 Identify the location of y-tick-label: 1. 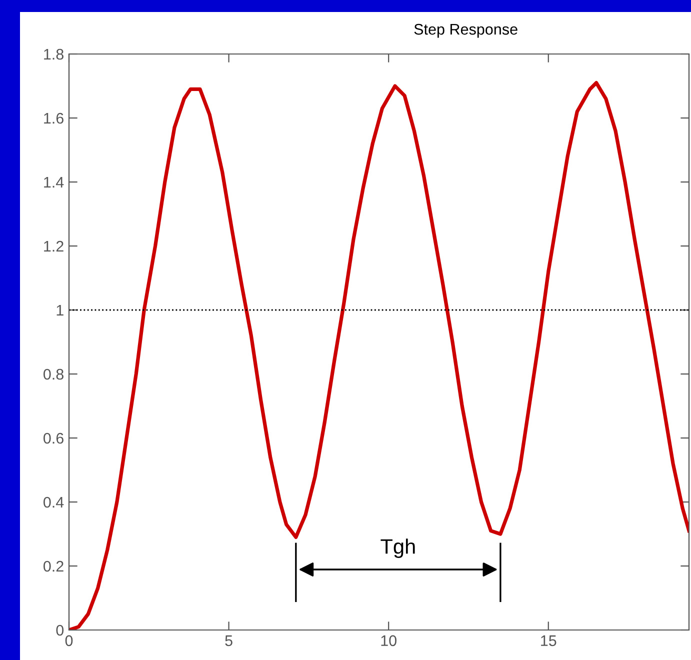
(60, 310).